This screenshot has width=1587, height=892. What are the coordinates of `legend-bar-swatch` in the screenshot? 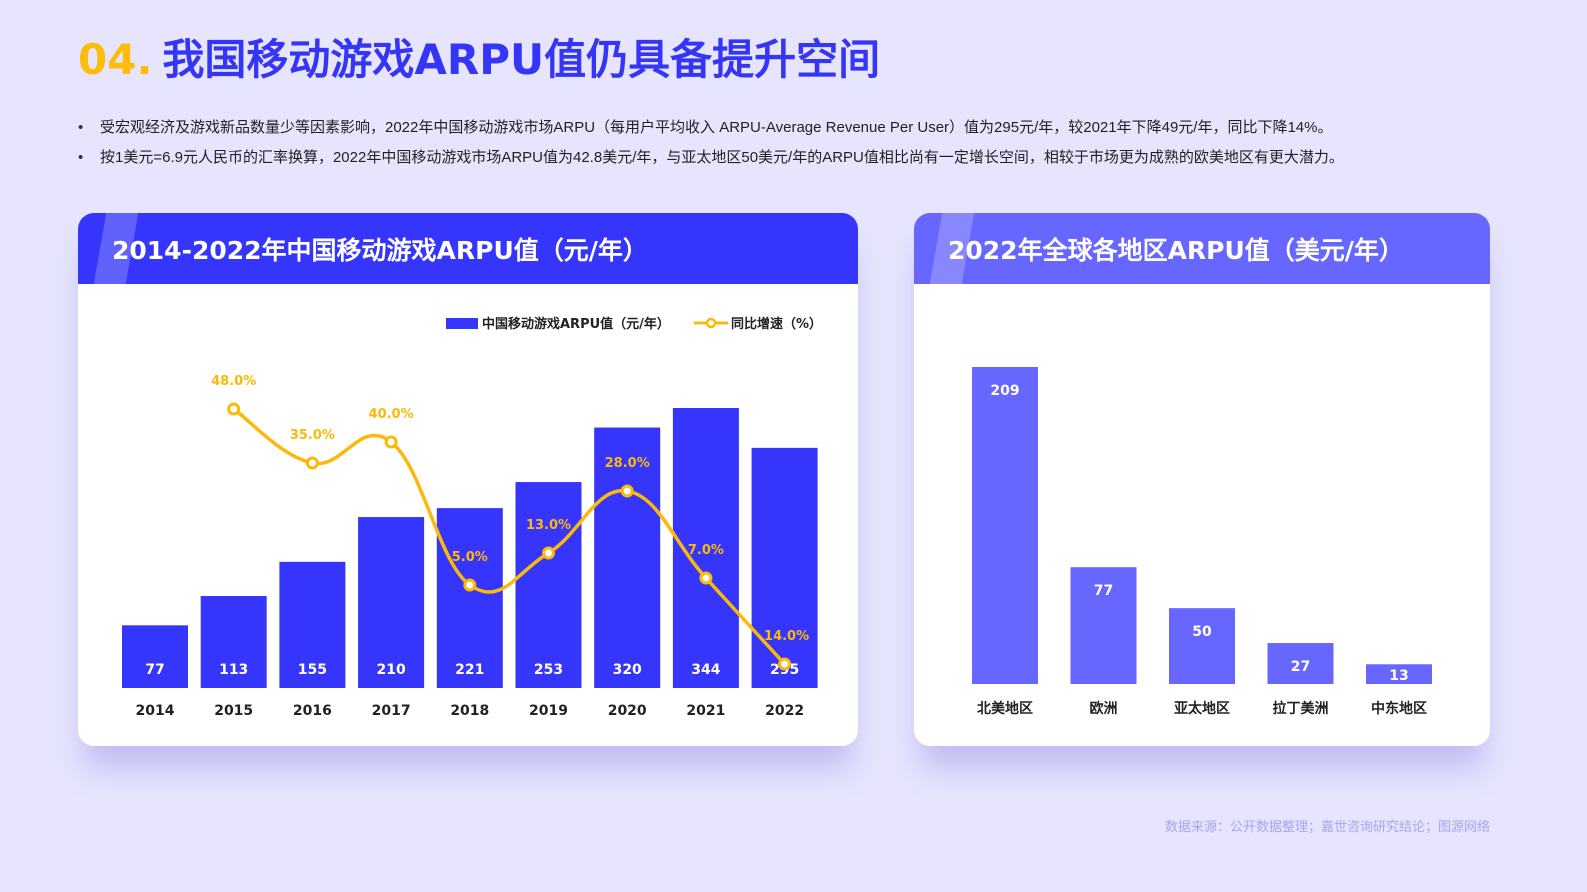 It's located at (462, 323).